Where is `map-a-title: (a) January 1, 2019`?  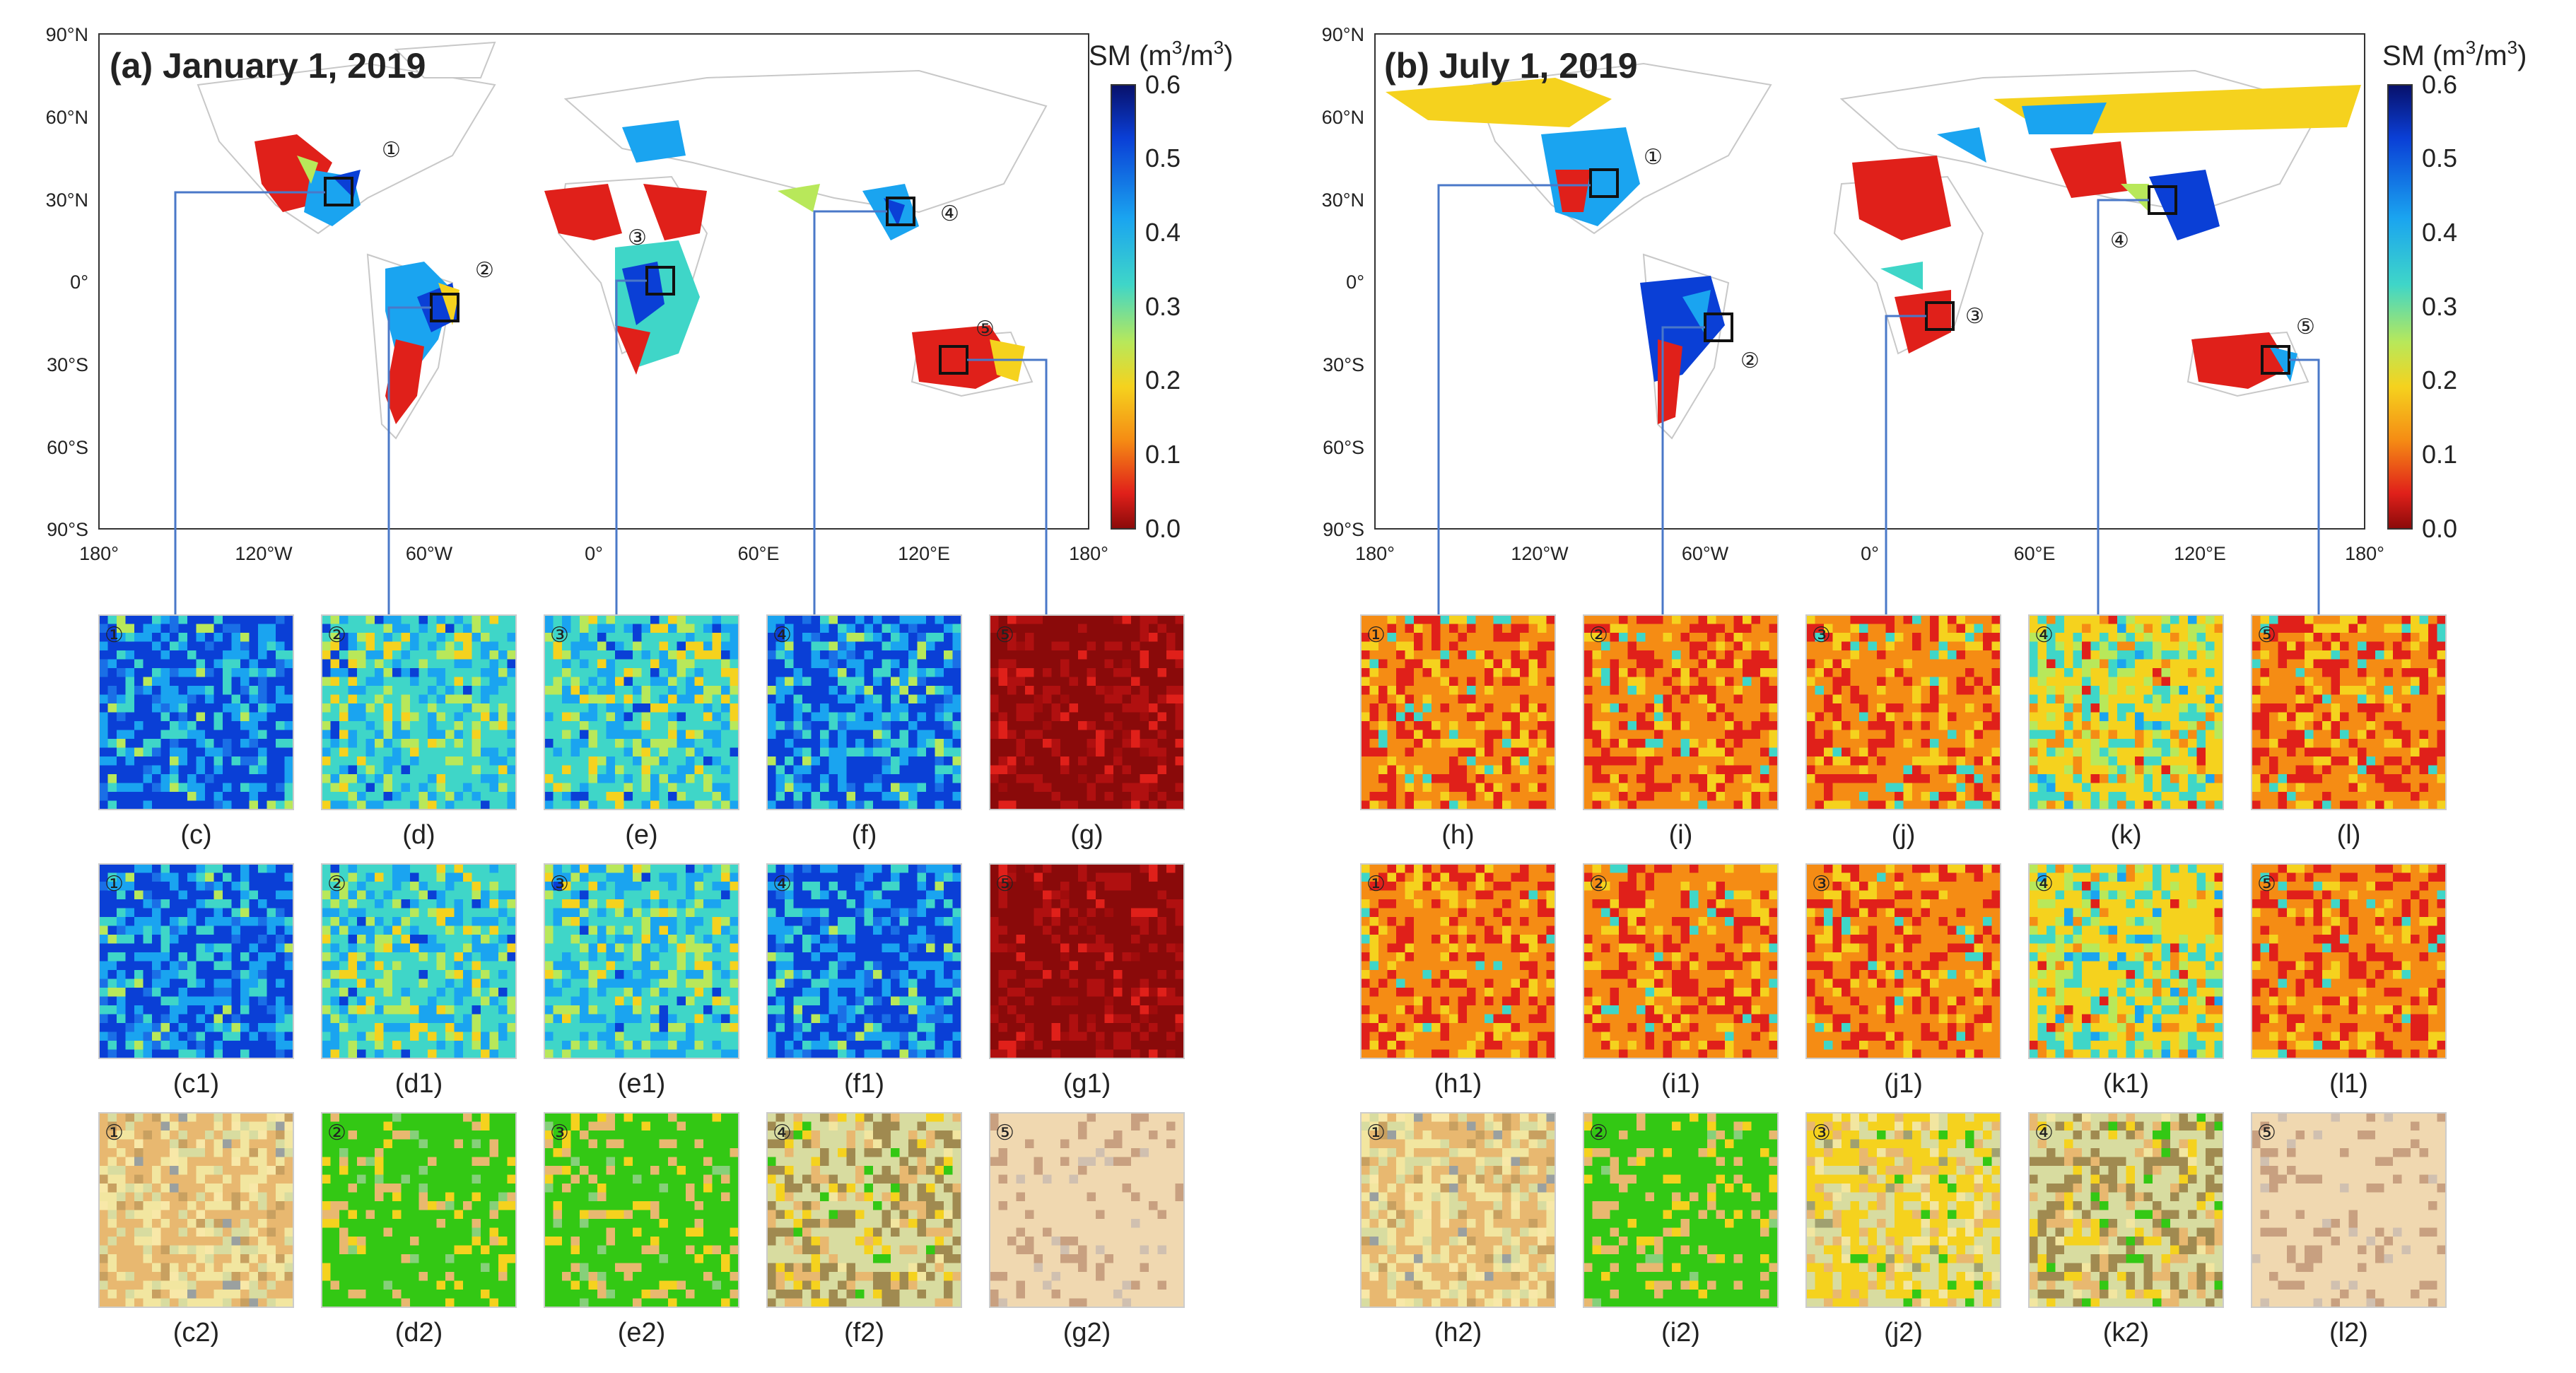
map-a-title: (a) January 1, 2019 is located at coordinates (268, 66).